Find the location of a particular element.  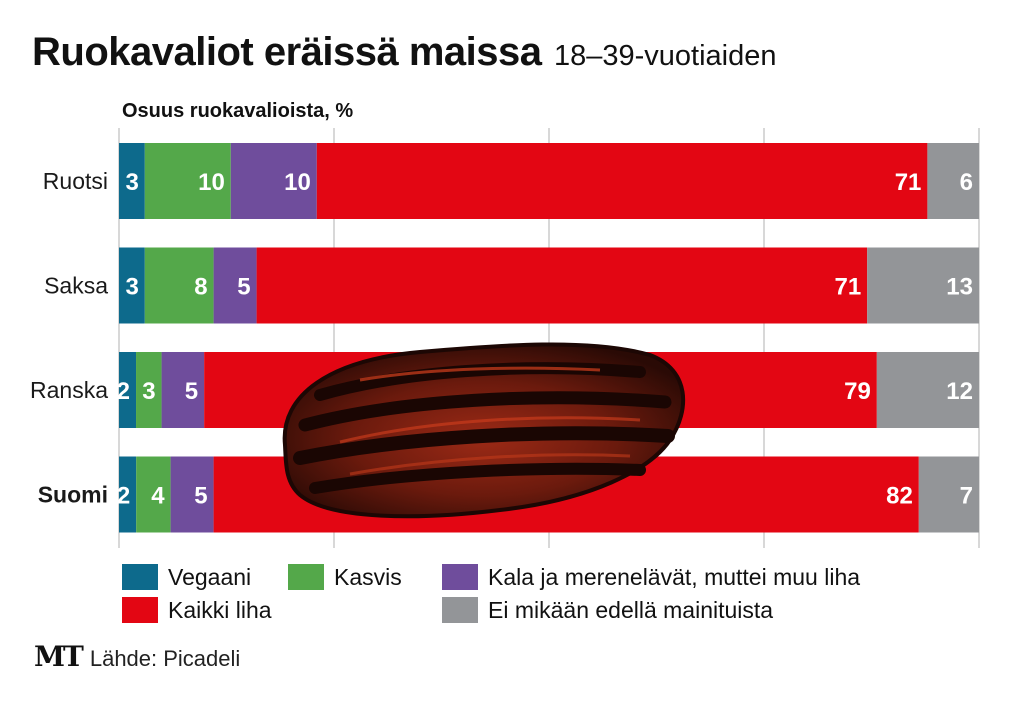

legend-label: Vegaani is located at coordinates (210, 576).